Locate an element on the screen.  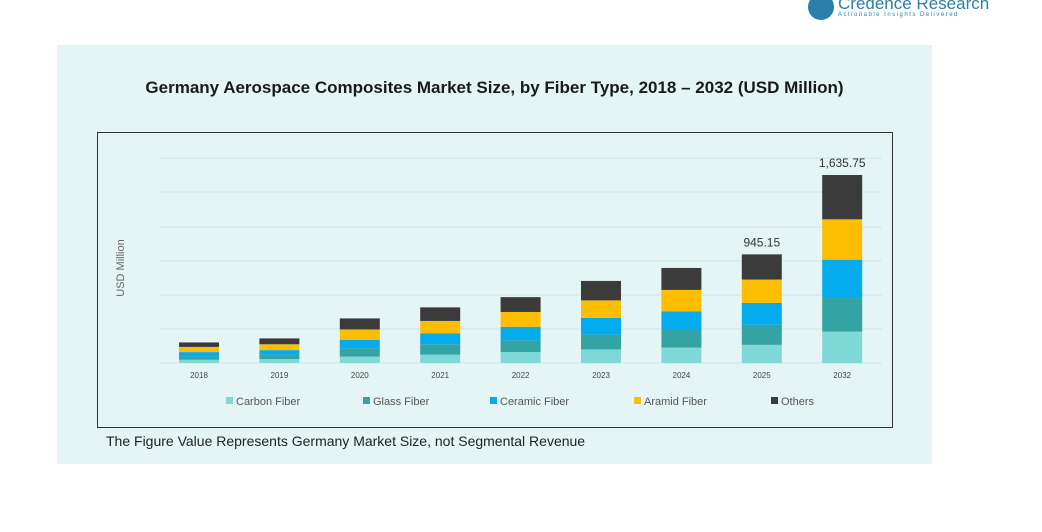
x-tick-label: 2032 is located at coordinates (842, 375).